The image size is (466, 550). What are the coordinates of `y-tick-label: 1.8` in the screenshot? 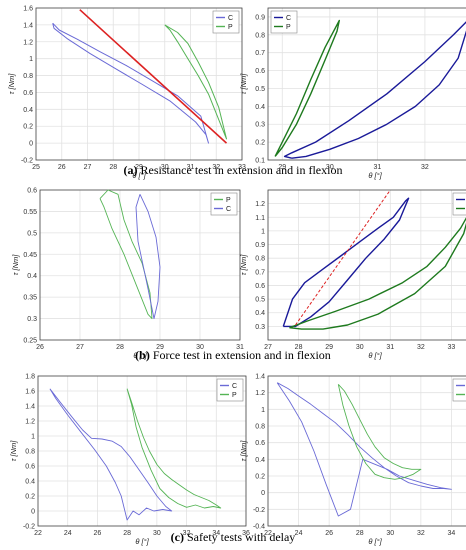 It's located at (30, 377).